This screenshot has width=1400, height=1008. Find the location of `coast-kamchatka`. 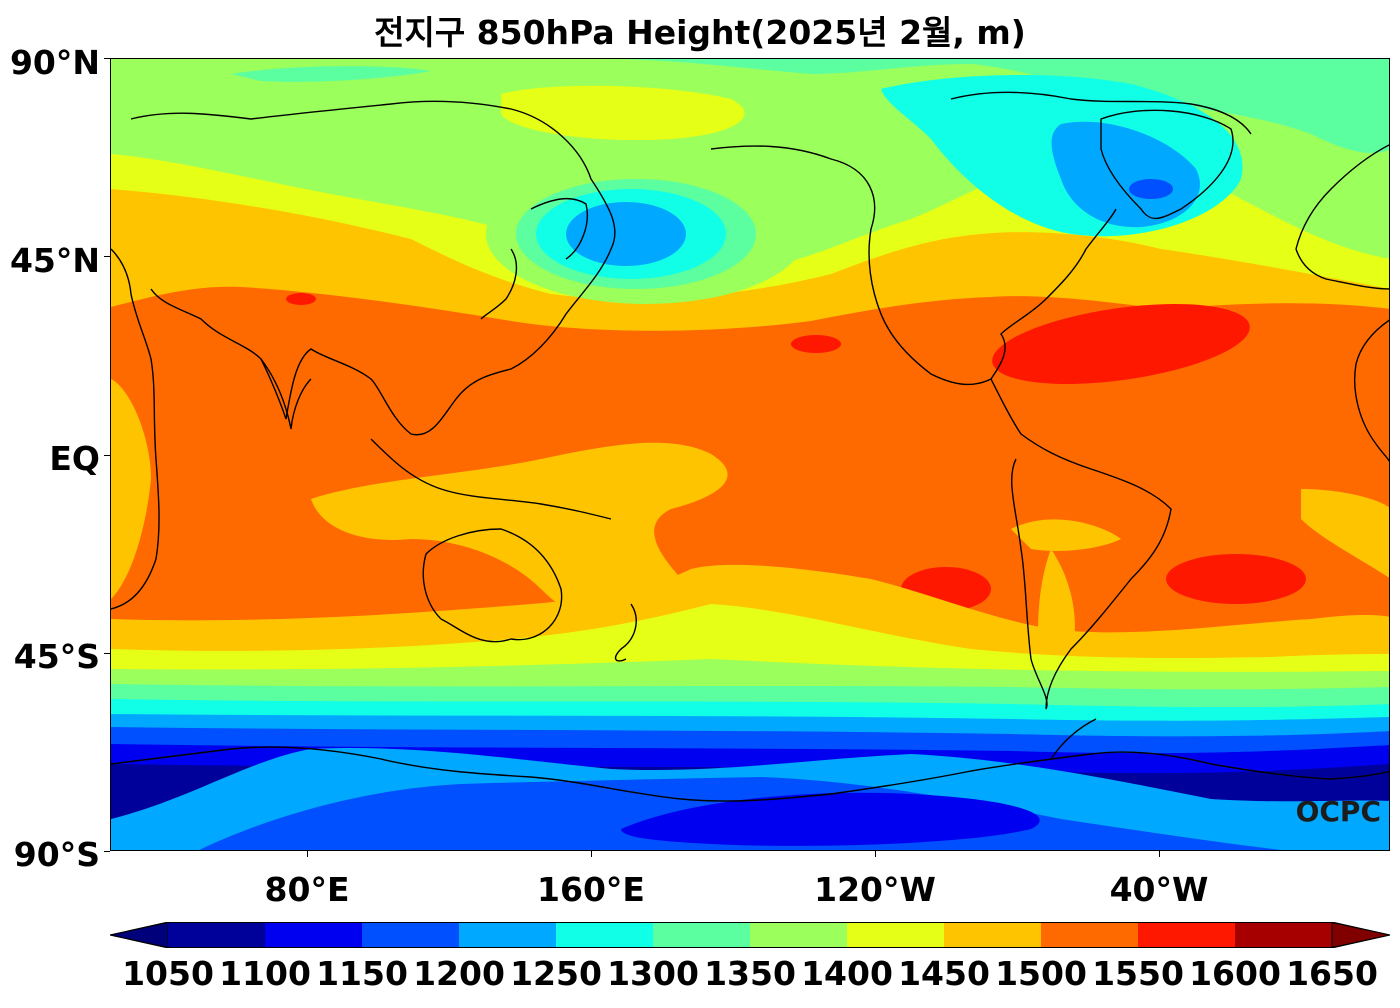

coast-kamchatka is located at coordinates (559, 228).